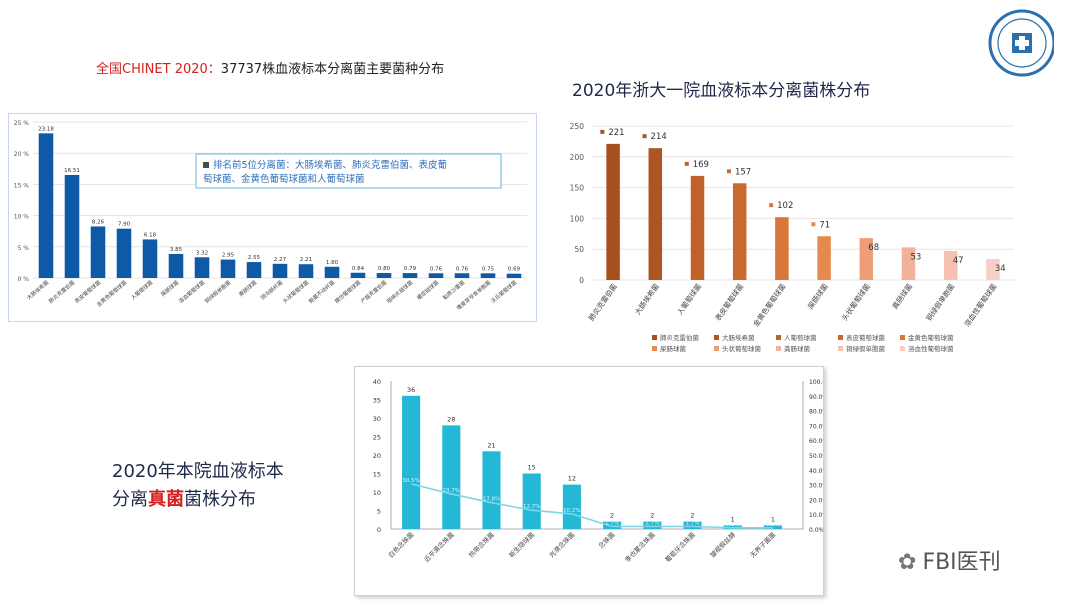 This screenshot has height=608, width=1080. I want to click on fungi-title-line2: 分离真菌菌株分布, so click(198, 500).